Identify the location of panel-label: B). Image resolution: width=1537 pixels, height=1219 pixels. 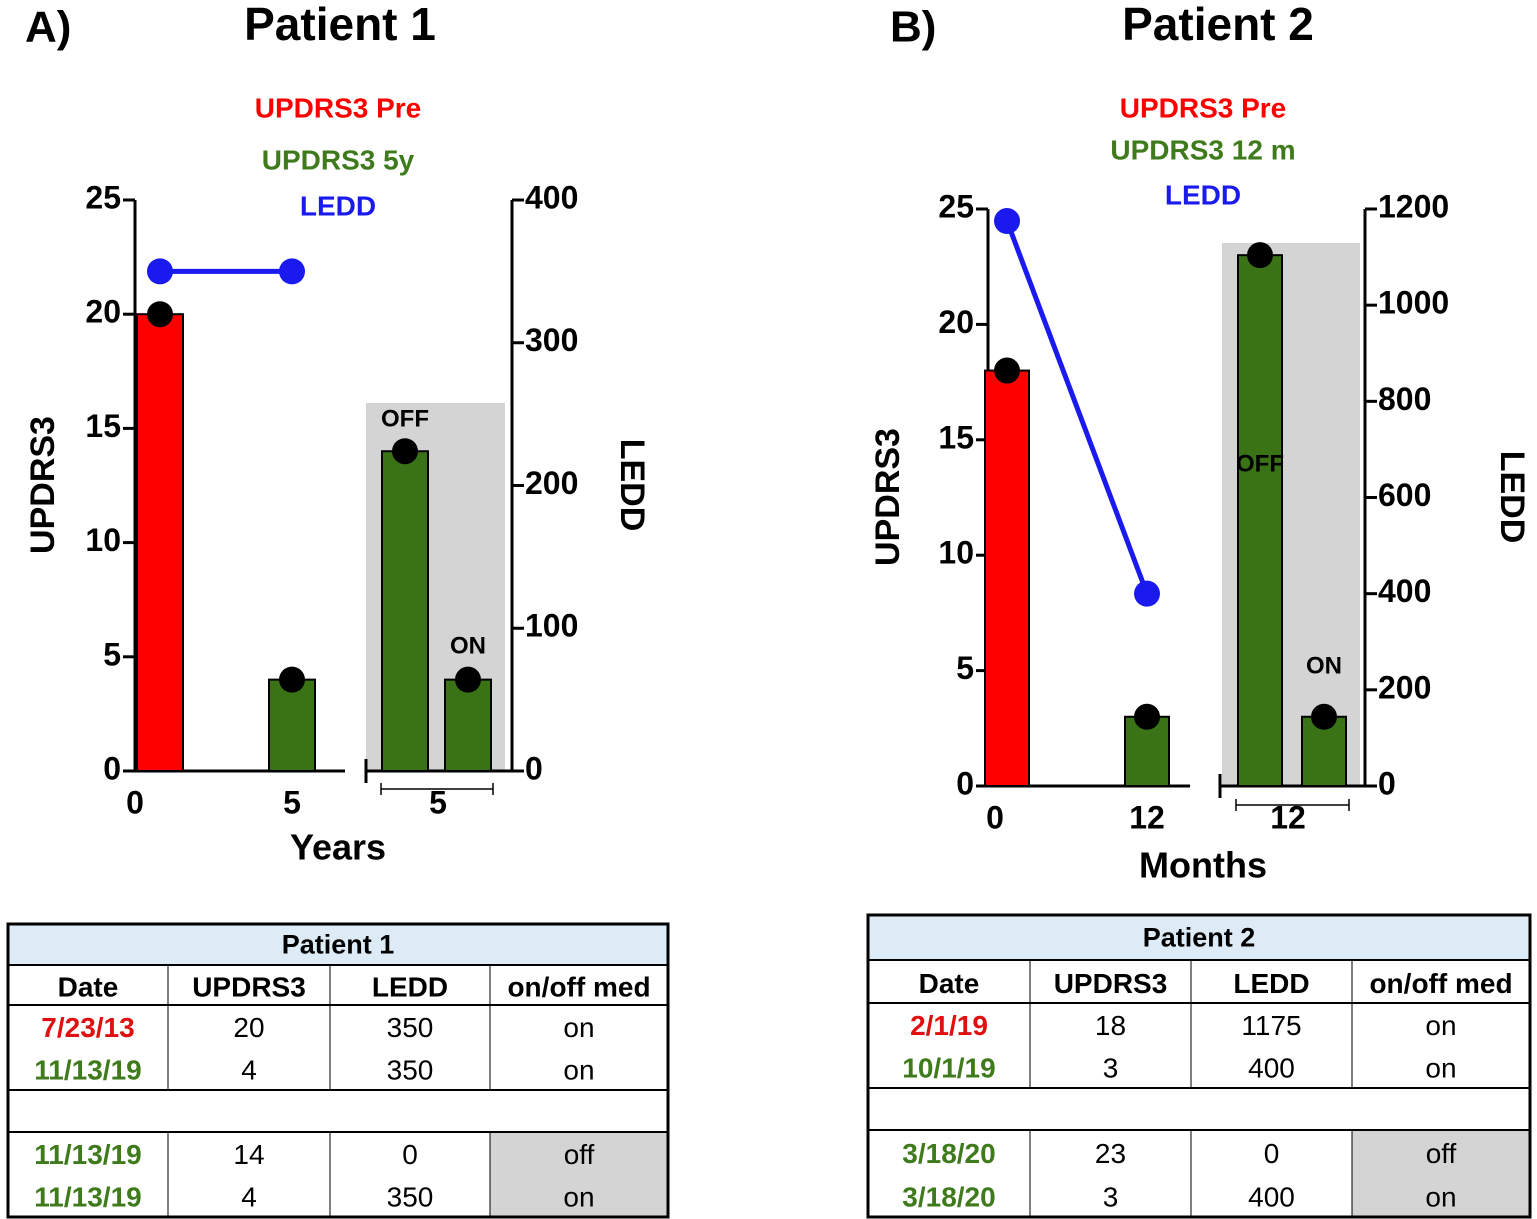
(913, 27).